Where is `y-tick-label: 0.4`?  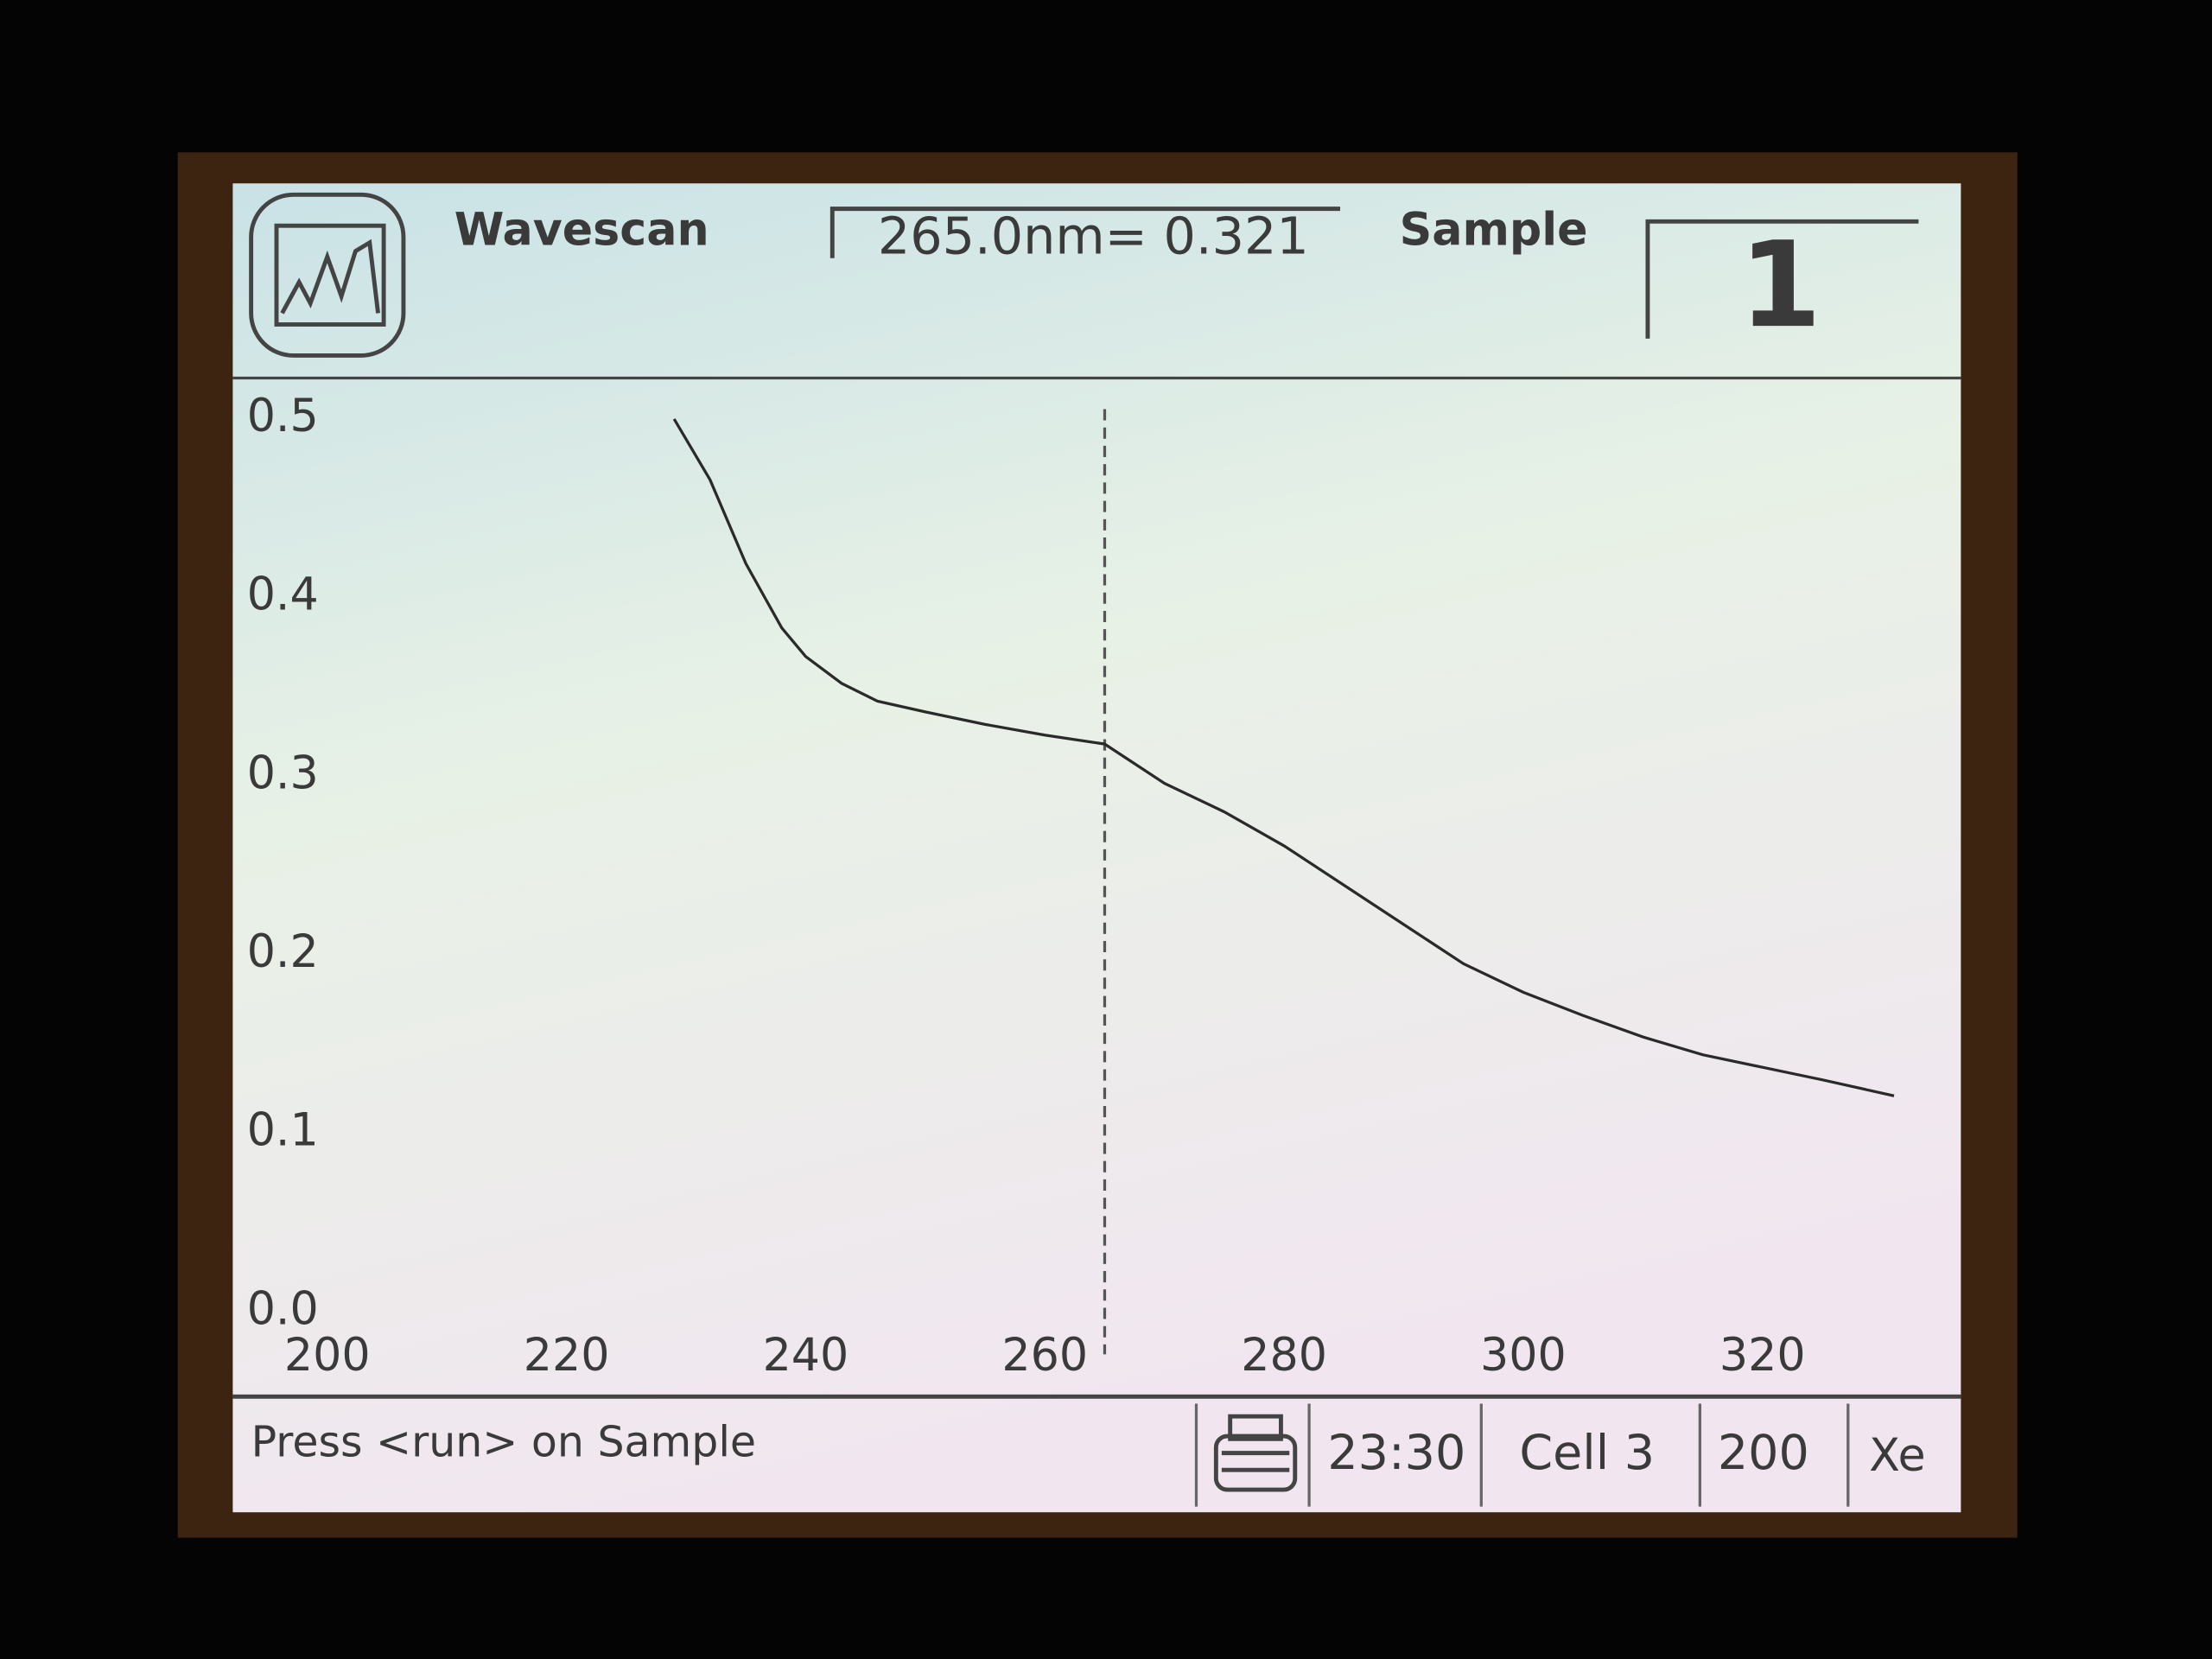 y-tick-label: 0.4 is located at coordinates (283, 595).